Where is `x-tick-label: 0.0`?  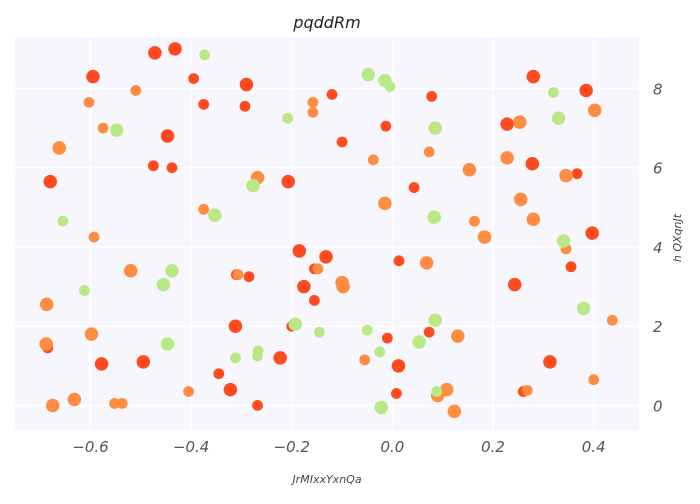
x-tick-label: 0.0 is located at coordinates (392, 447).